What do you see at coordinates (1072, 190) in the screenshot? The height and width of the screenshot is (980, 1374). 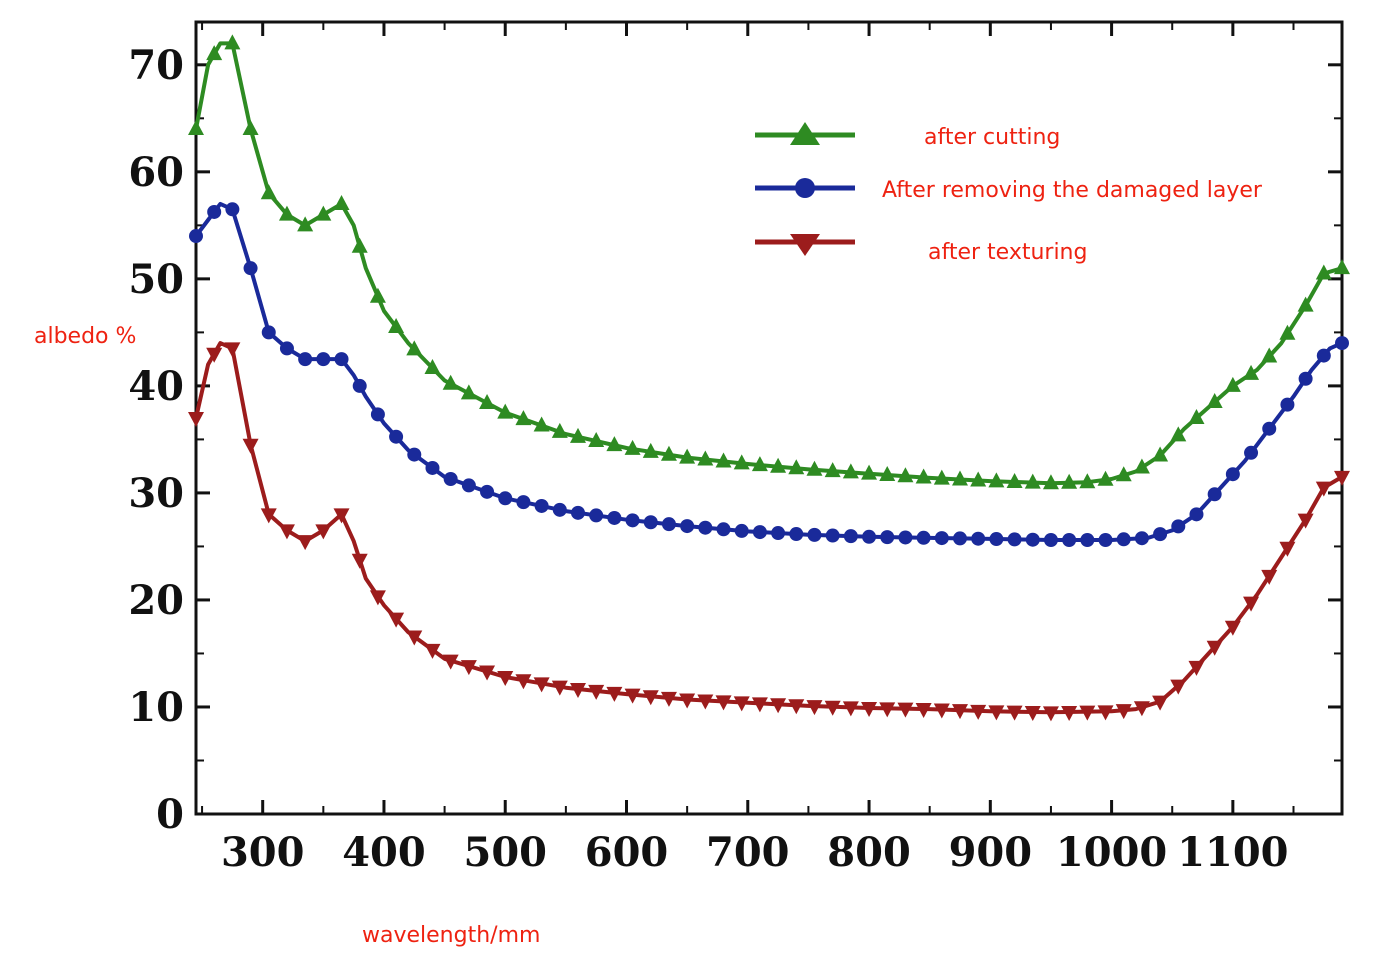 I see `legend-label: After removing the damaged layer` at bounding box center [1072, 190].